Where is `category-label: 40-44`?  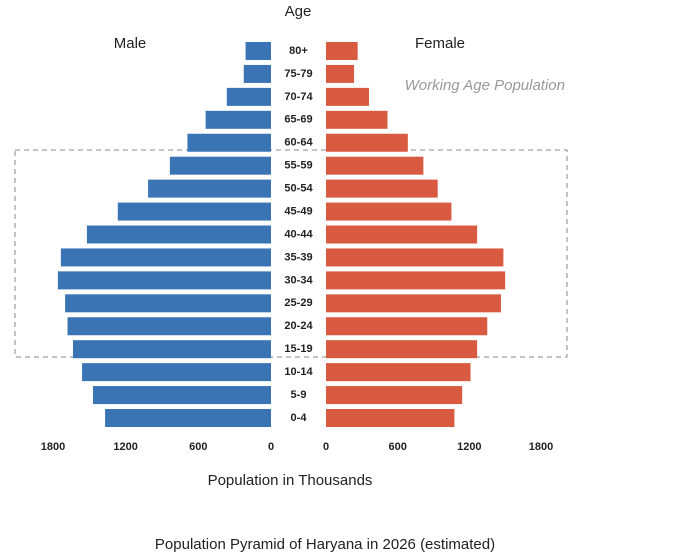
category-label: 40-44 is located at coordinates (298, 234).